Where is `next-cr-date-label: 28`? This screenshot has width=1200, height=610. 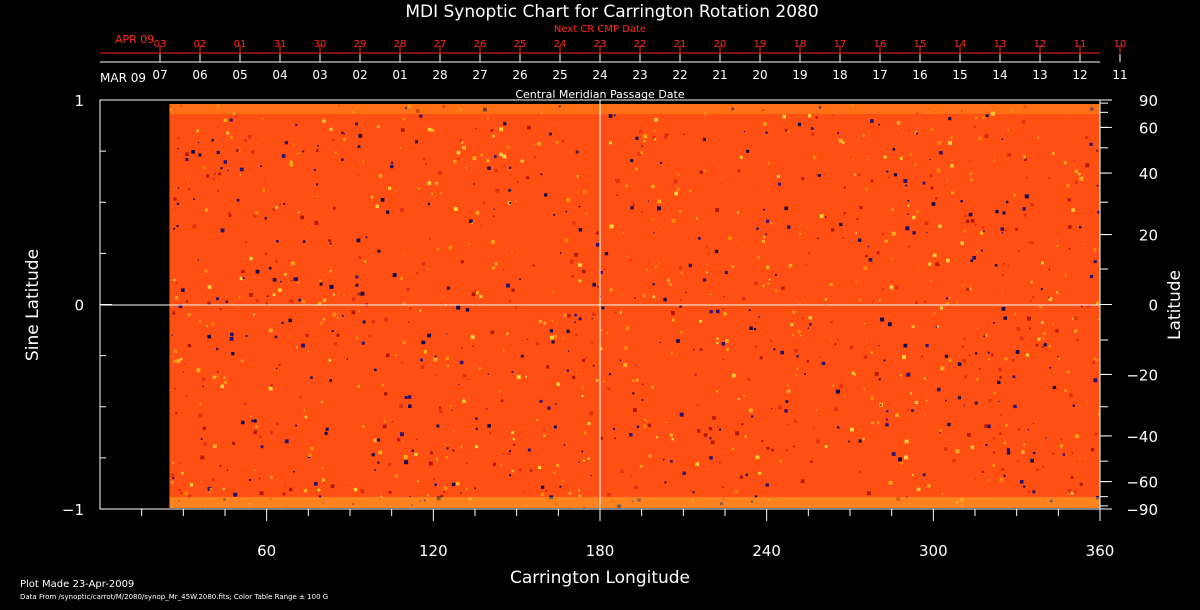
next-cr-date-label: 28 is located at coordinates (400, 44).